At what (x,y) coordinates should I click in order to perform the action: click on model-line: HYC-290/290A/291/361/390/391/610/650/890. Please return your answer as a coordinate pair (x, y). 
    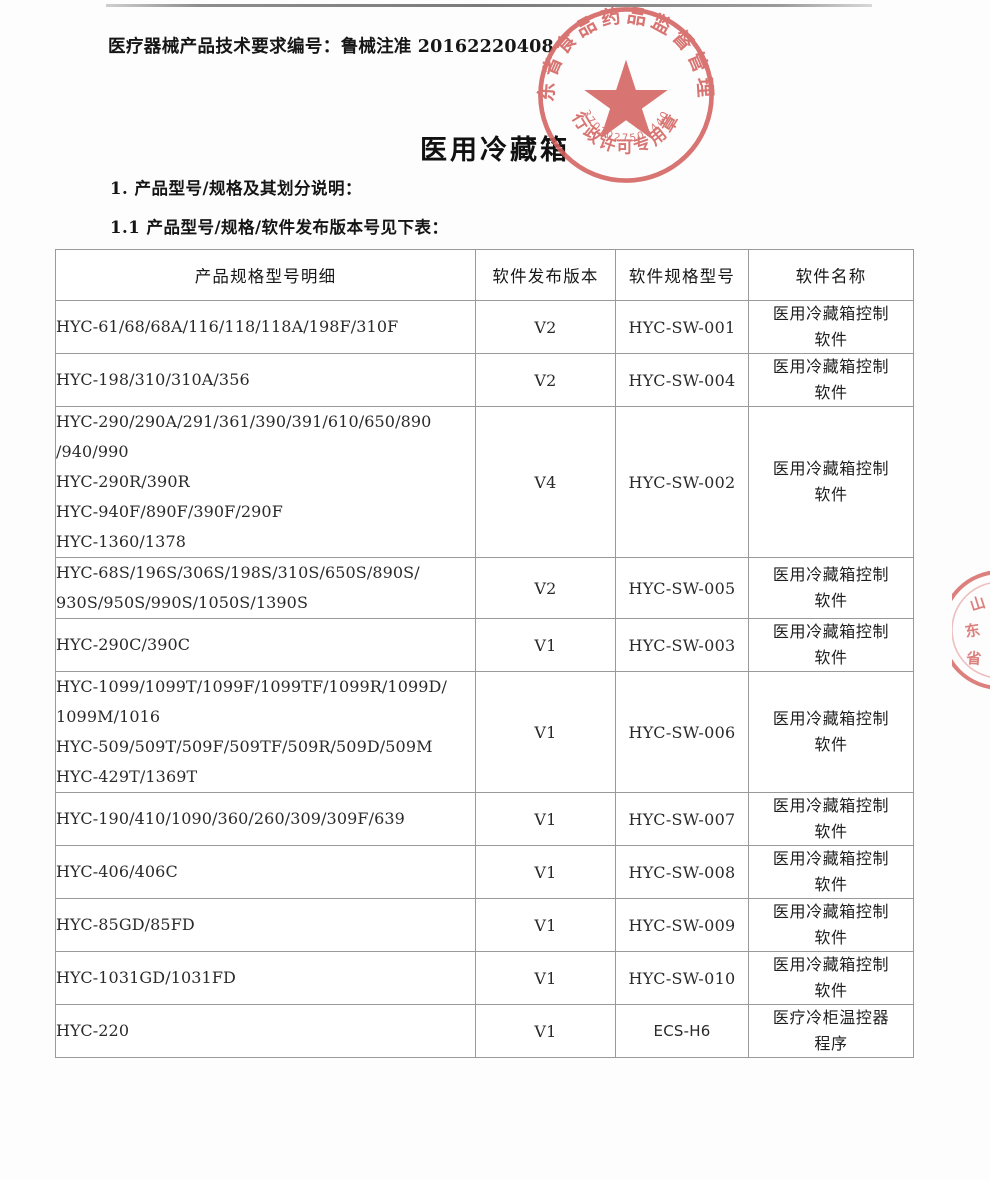
    Looking at the image, I should click on (244, 421).